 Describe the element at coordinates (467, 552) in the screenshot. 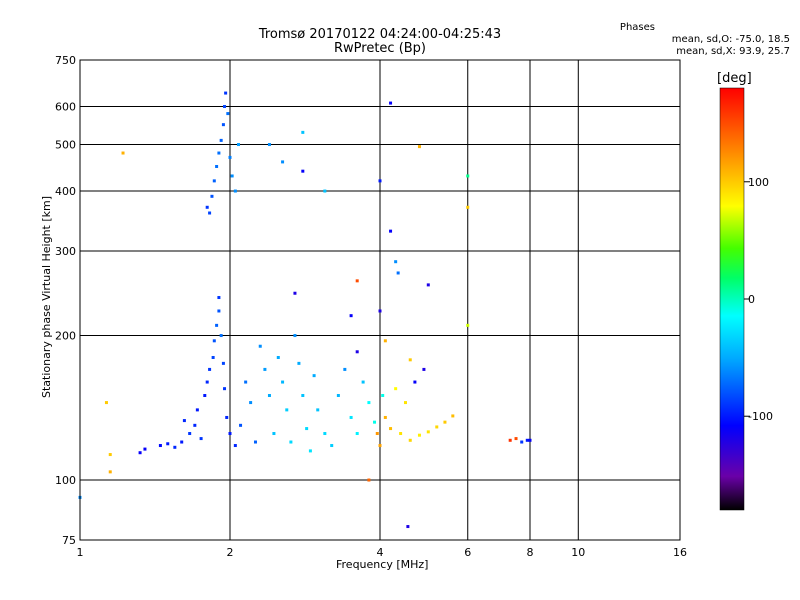

I see `x-tick-label: 6` at that location.